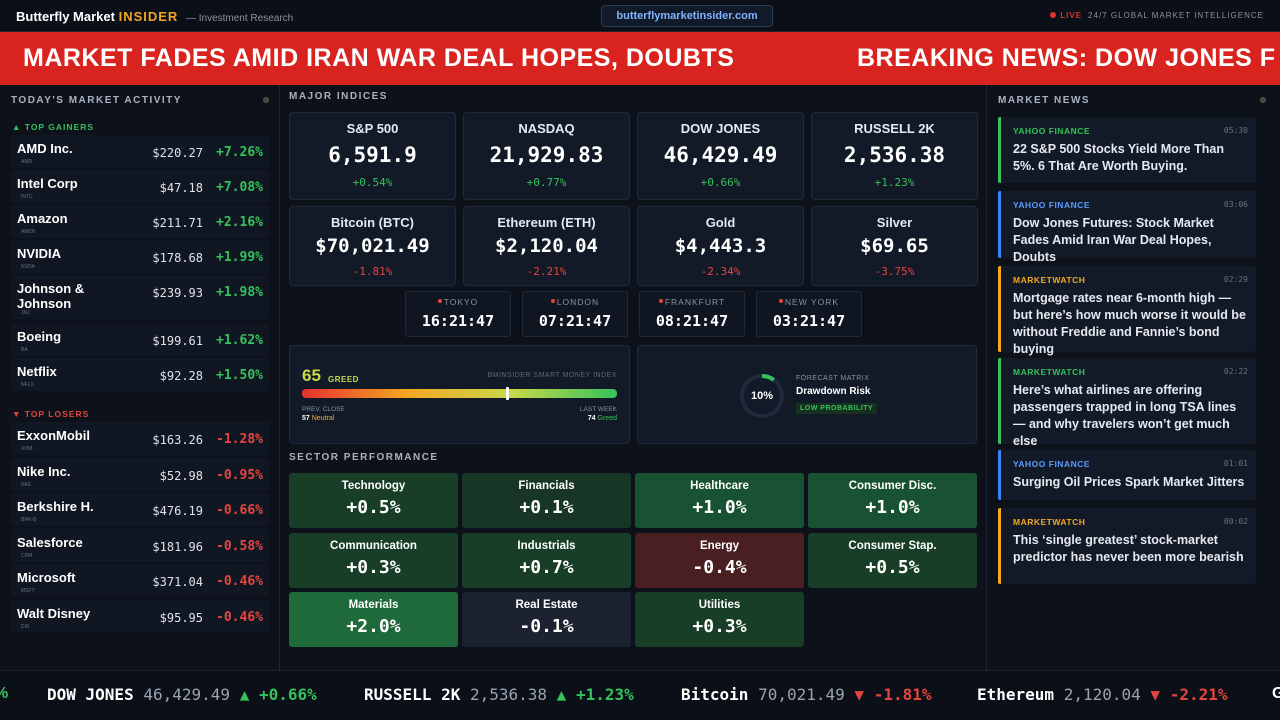 The image size is (1280, 720). Describe the element at coordinates (372, 128) in the screenshot. I see `index-name: S&P 500` at that location.